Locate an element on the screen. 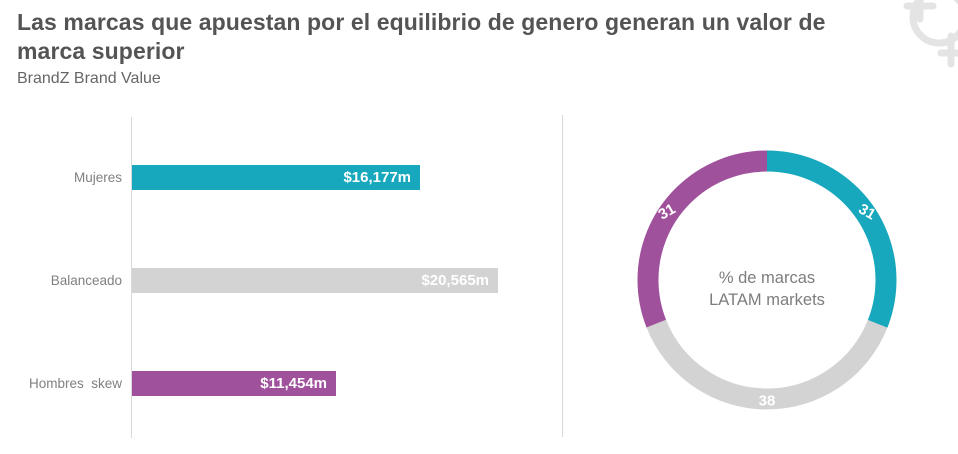  y-axis-line is located at coordinates (131, 277).